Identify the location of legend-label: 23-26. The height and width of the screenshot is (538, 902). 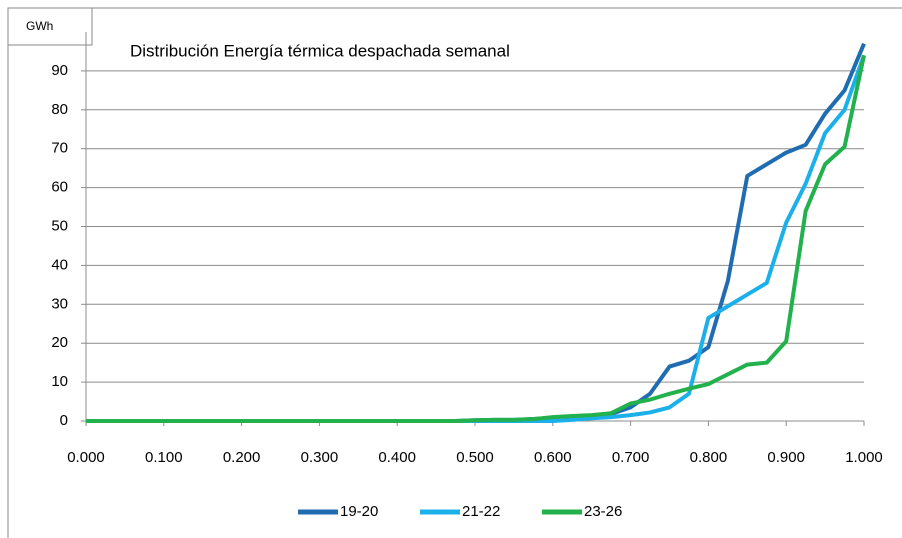
(603, 511).